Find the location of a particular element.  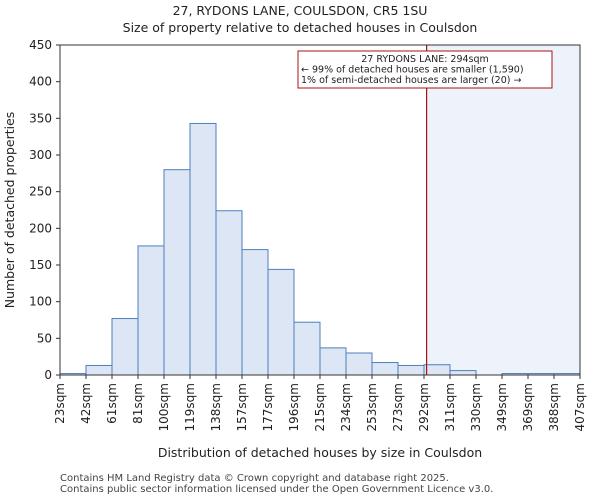

y-tick-label: 100 is located at coordinates (40, 302).